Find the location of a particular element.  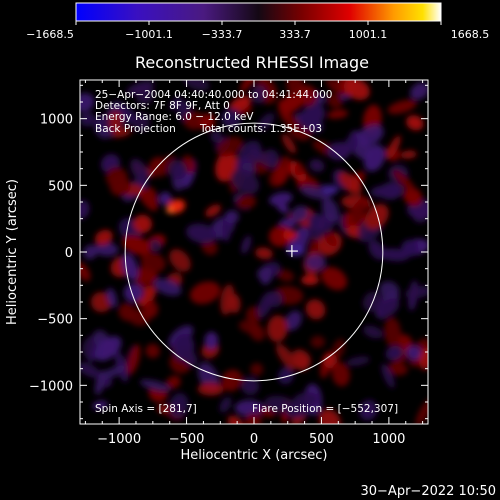

colorbar-tick-labels: −1668.5 −1001.1 −333.7 333.7 1001.1 1668.5 is located at coordinates (257, 34).